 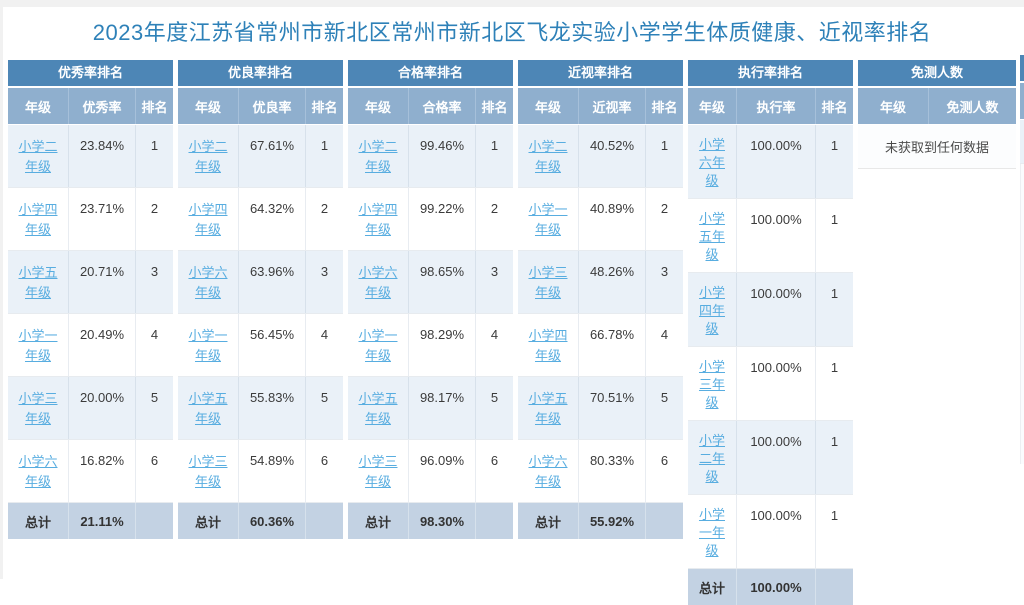 I want to click on rate-cell: 98.29%, so click(x=441, y=345).